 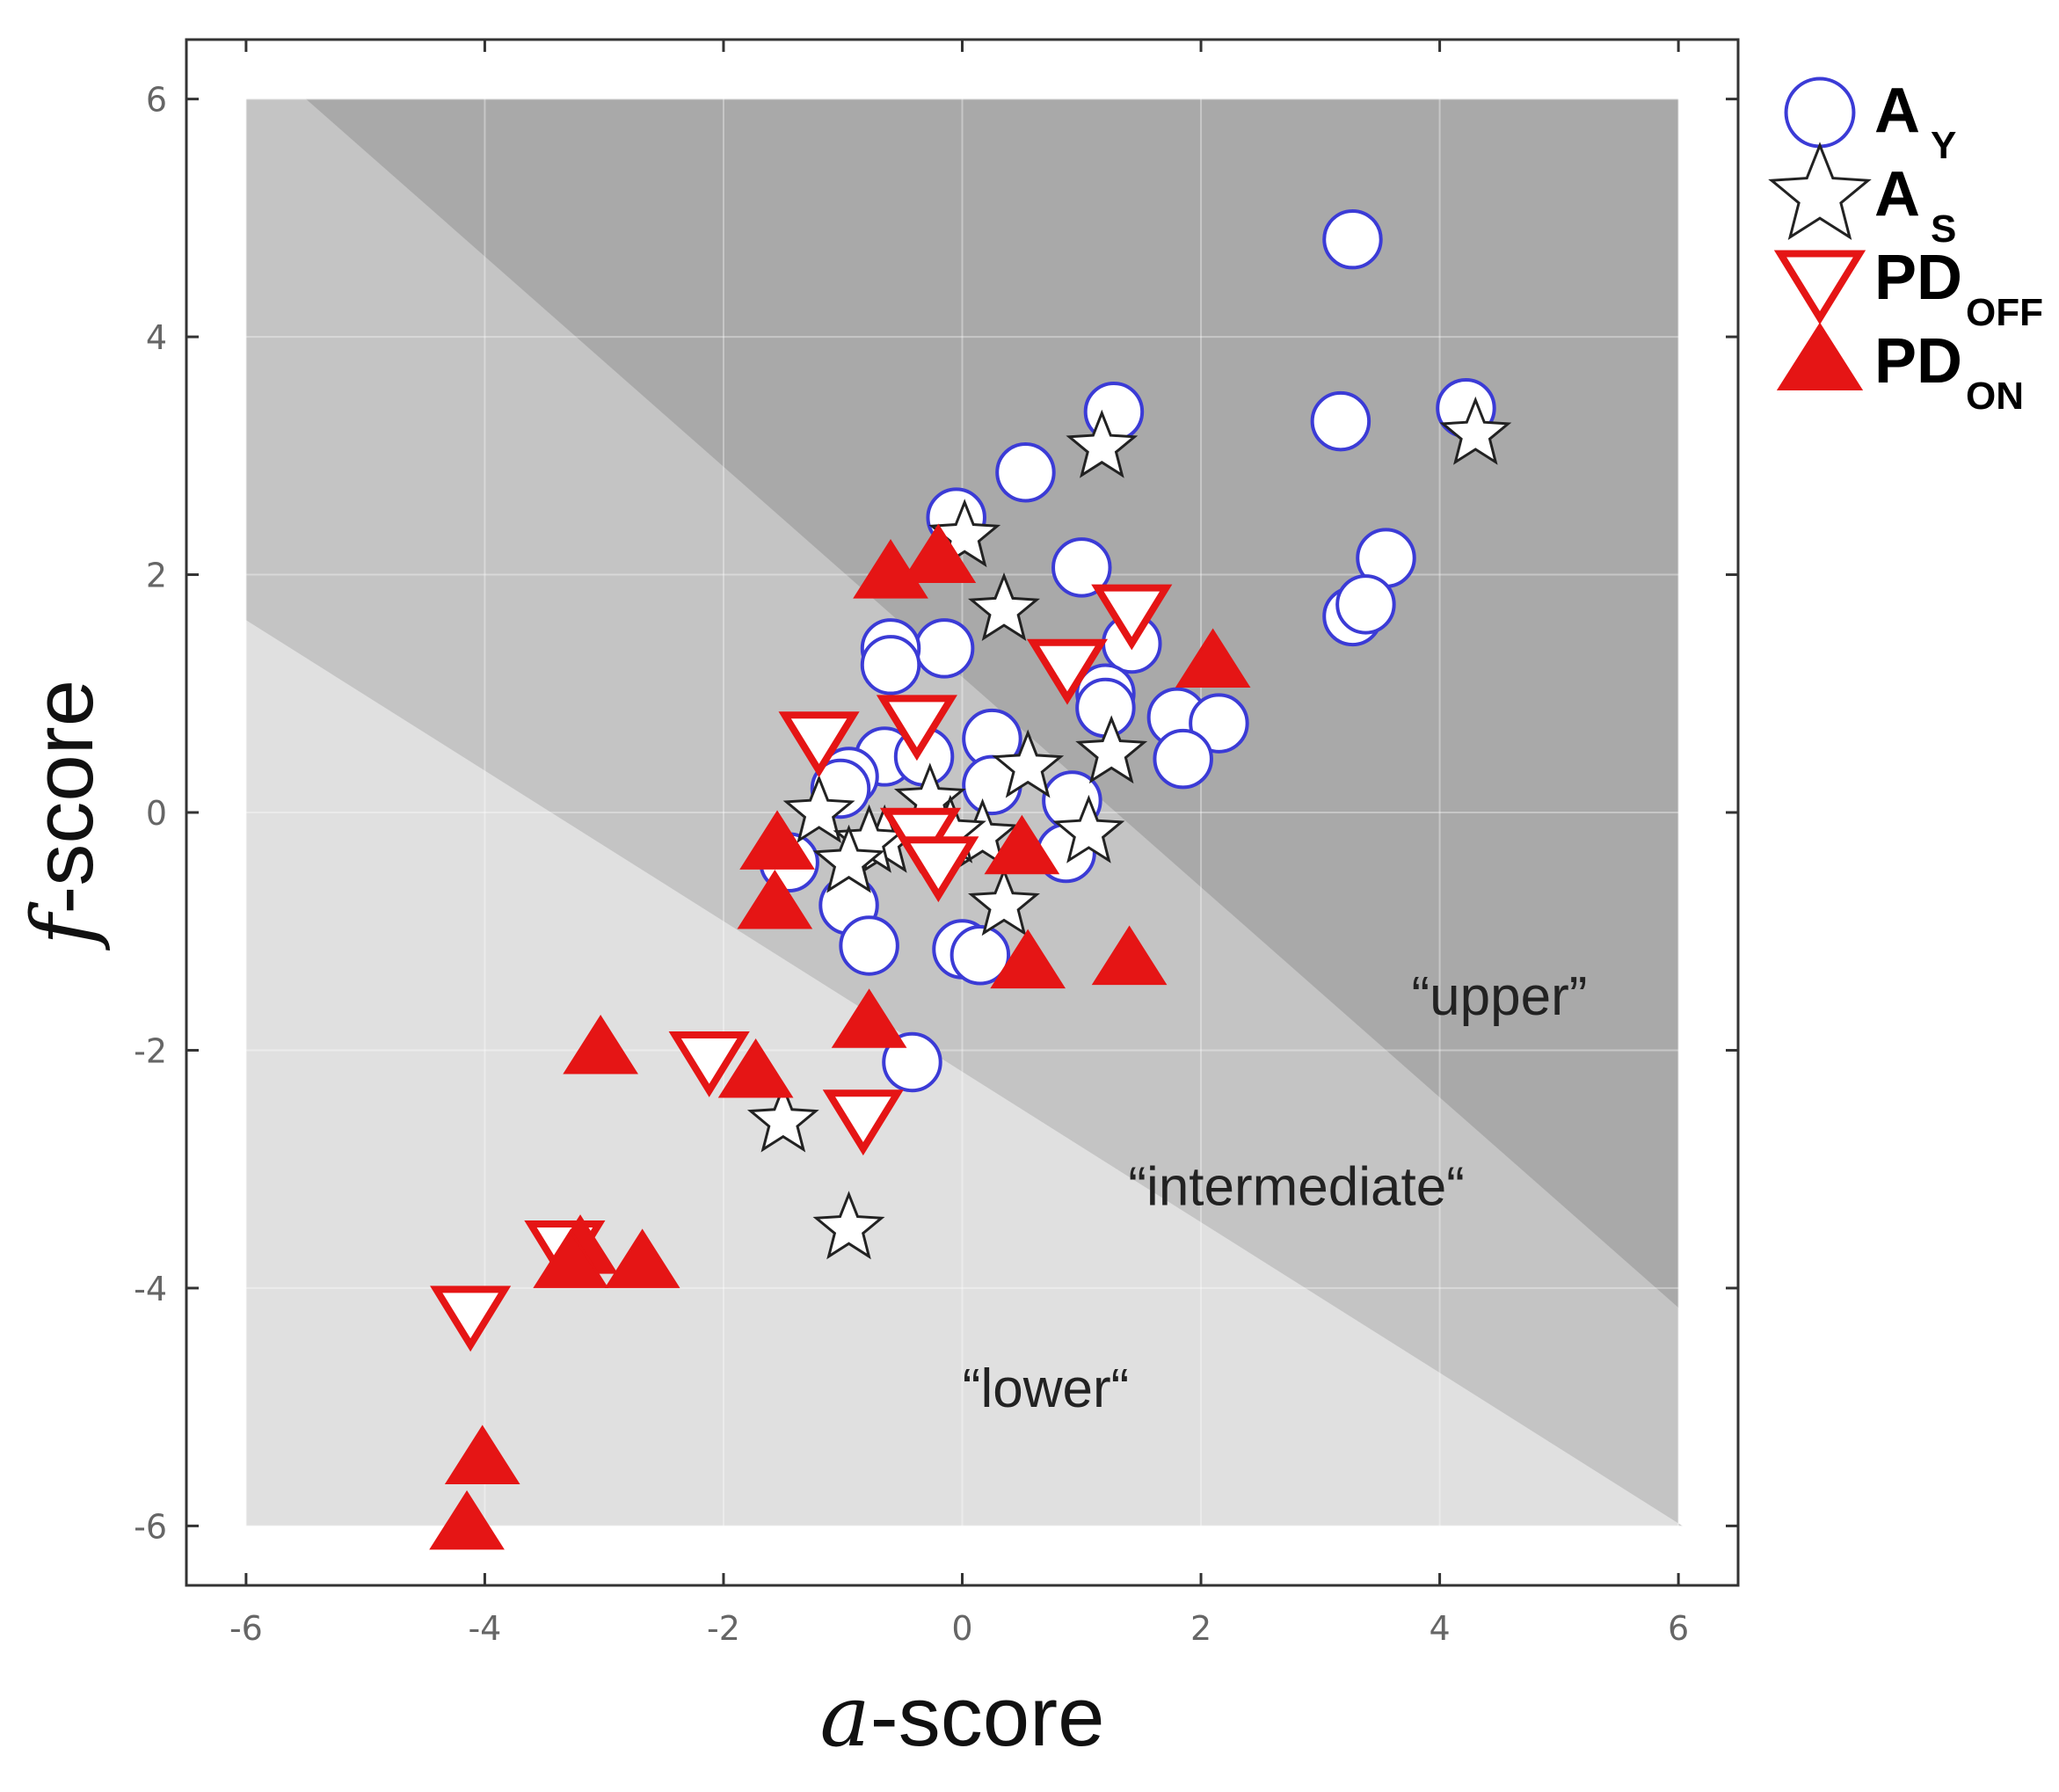 What do you see at coordinates (1500, 996) in the screenshot?
I see `region-label-upper: “upper”` at bounding box center [1500, 996].